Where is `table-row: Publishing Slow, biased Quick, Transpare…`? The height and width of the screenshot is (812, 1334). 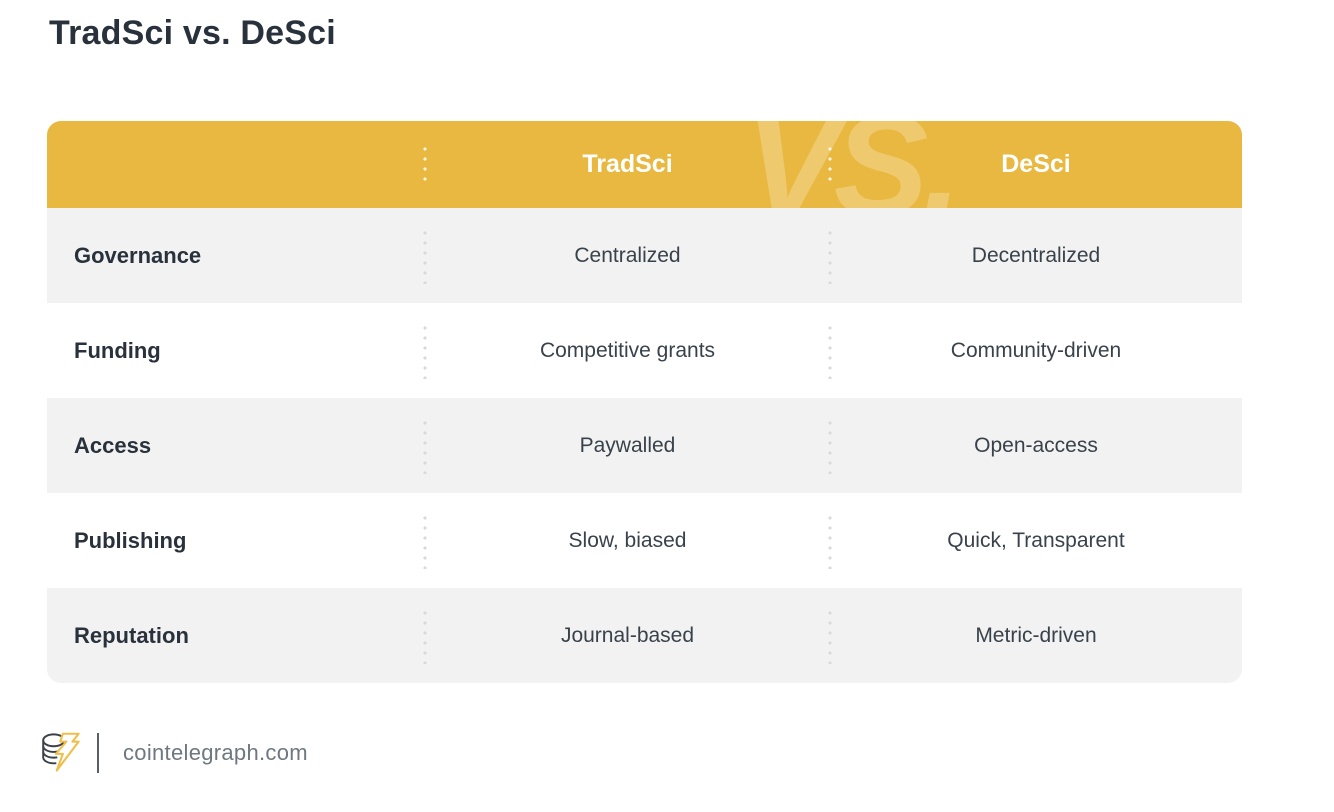 table-row: Publishing Slow, biased Quick, Transpare… is located at coordinates (644, 540).